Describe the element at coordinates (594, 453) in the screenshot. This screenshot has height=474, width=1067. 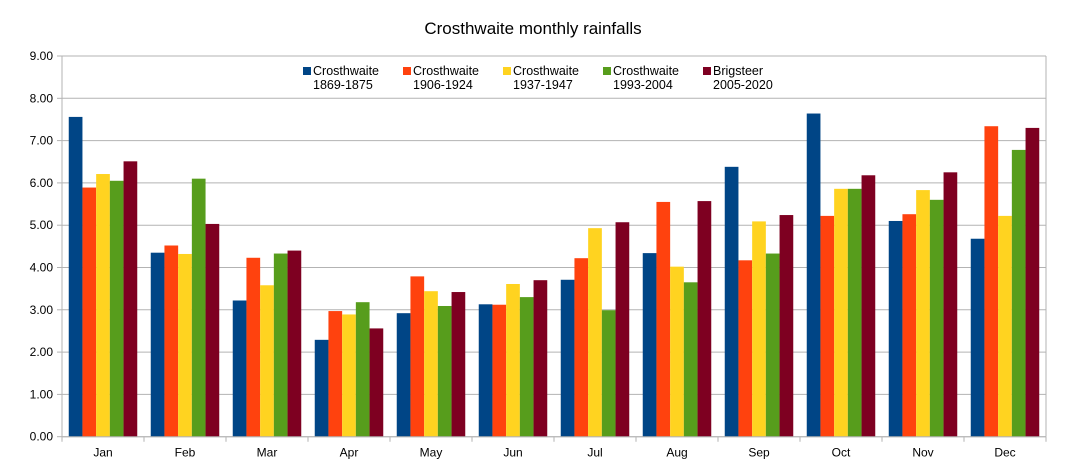
I see `x-tick-label: Jul` at that location.